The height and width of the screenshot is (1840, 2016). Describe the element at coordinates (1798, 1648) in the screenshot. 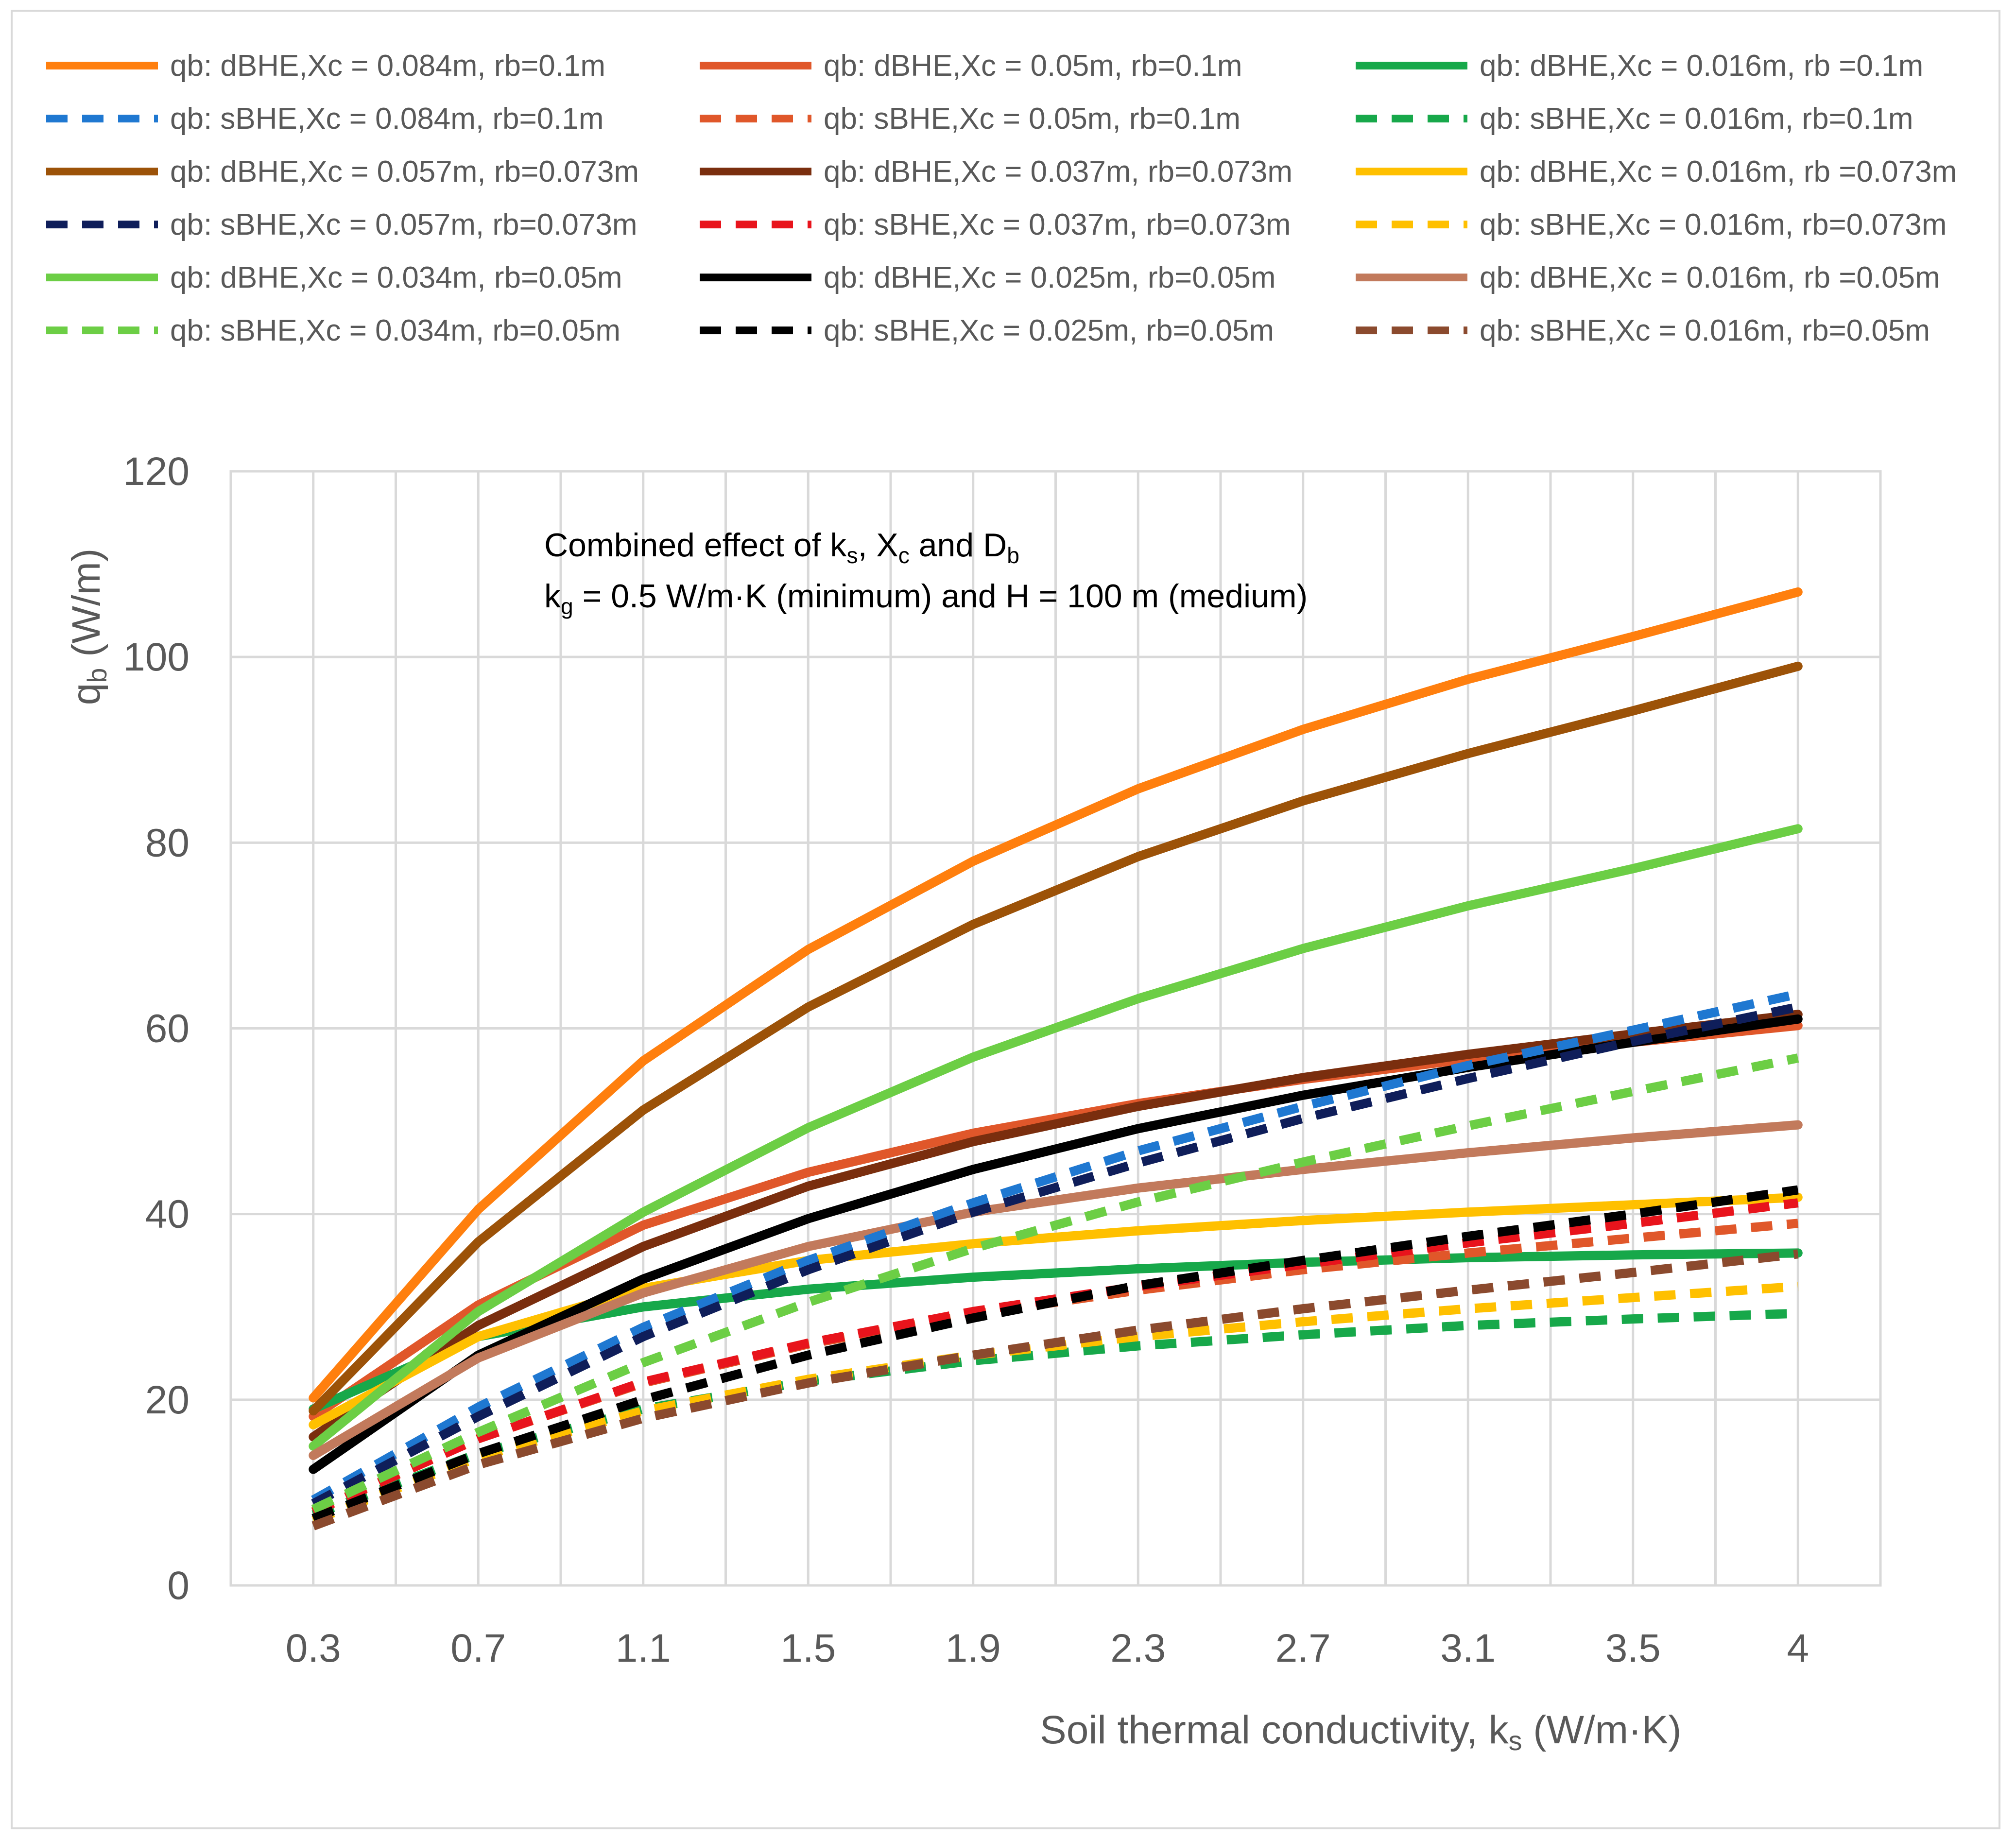

I see `x-tick-label: 4` at that location.